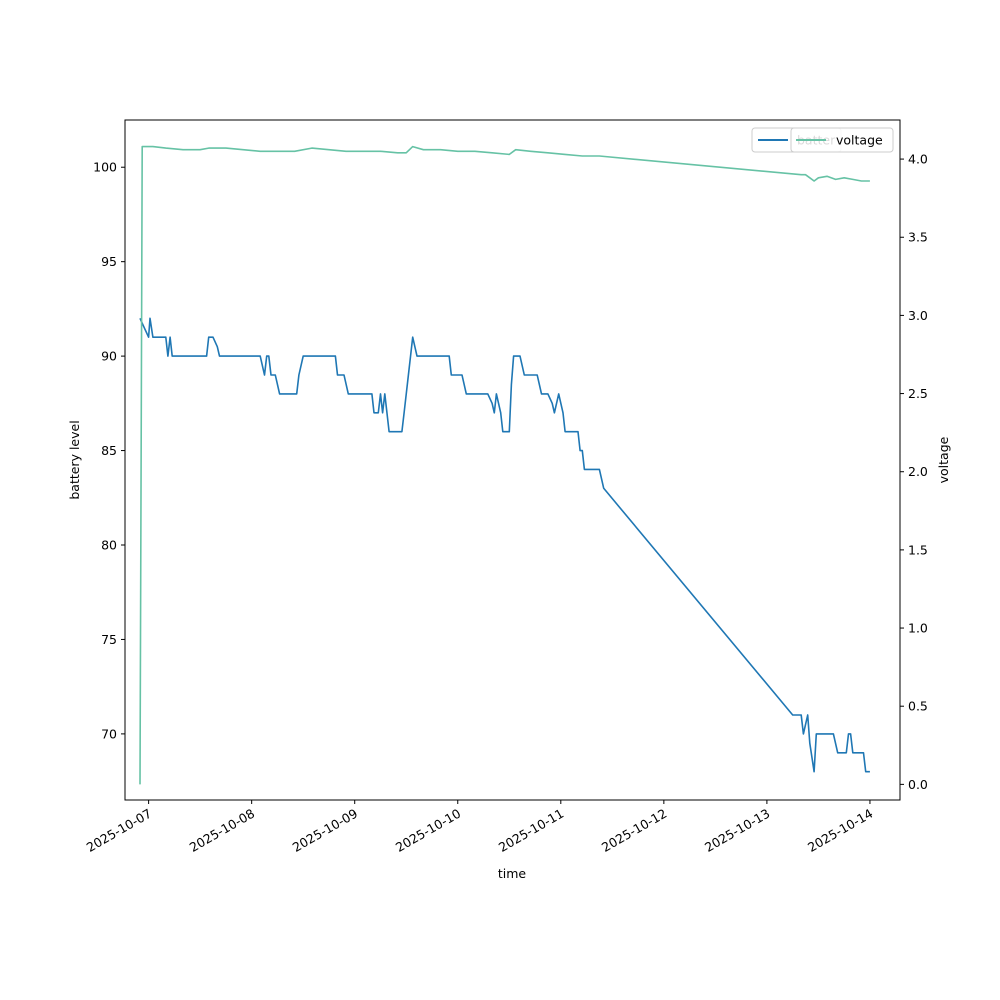 The height and width of the screenshot is (1000, 1000). Describe the element at coordinates (918, 315) in the screenshot. I see `y-right-tick-label: 3.0` at that location.